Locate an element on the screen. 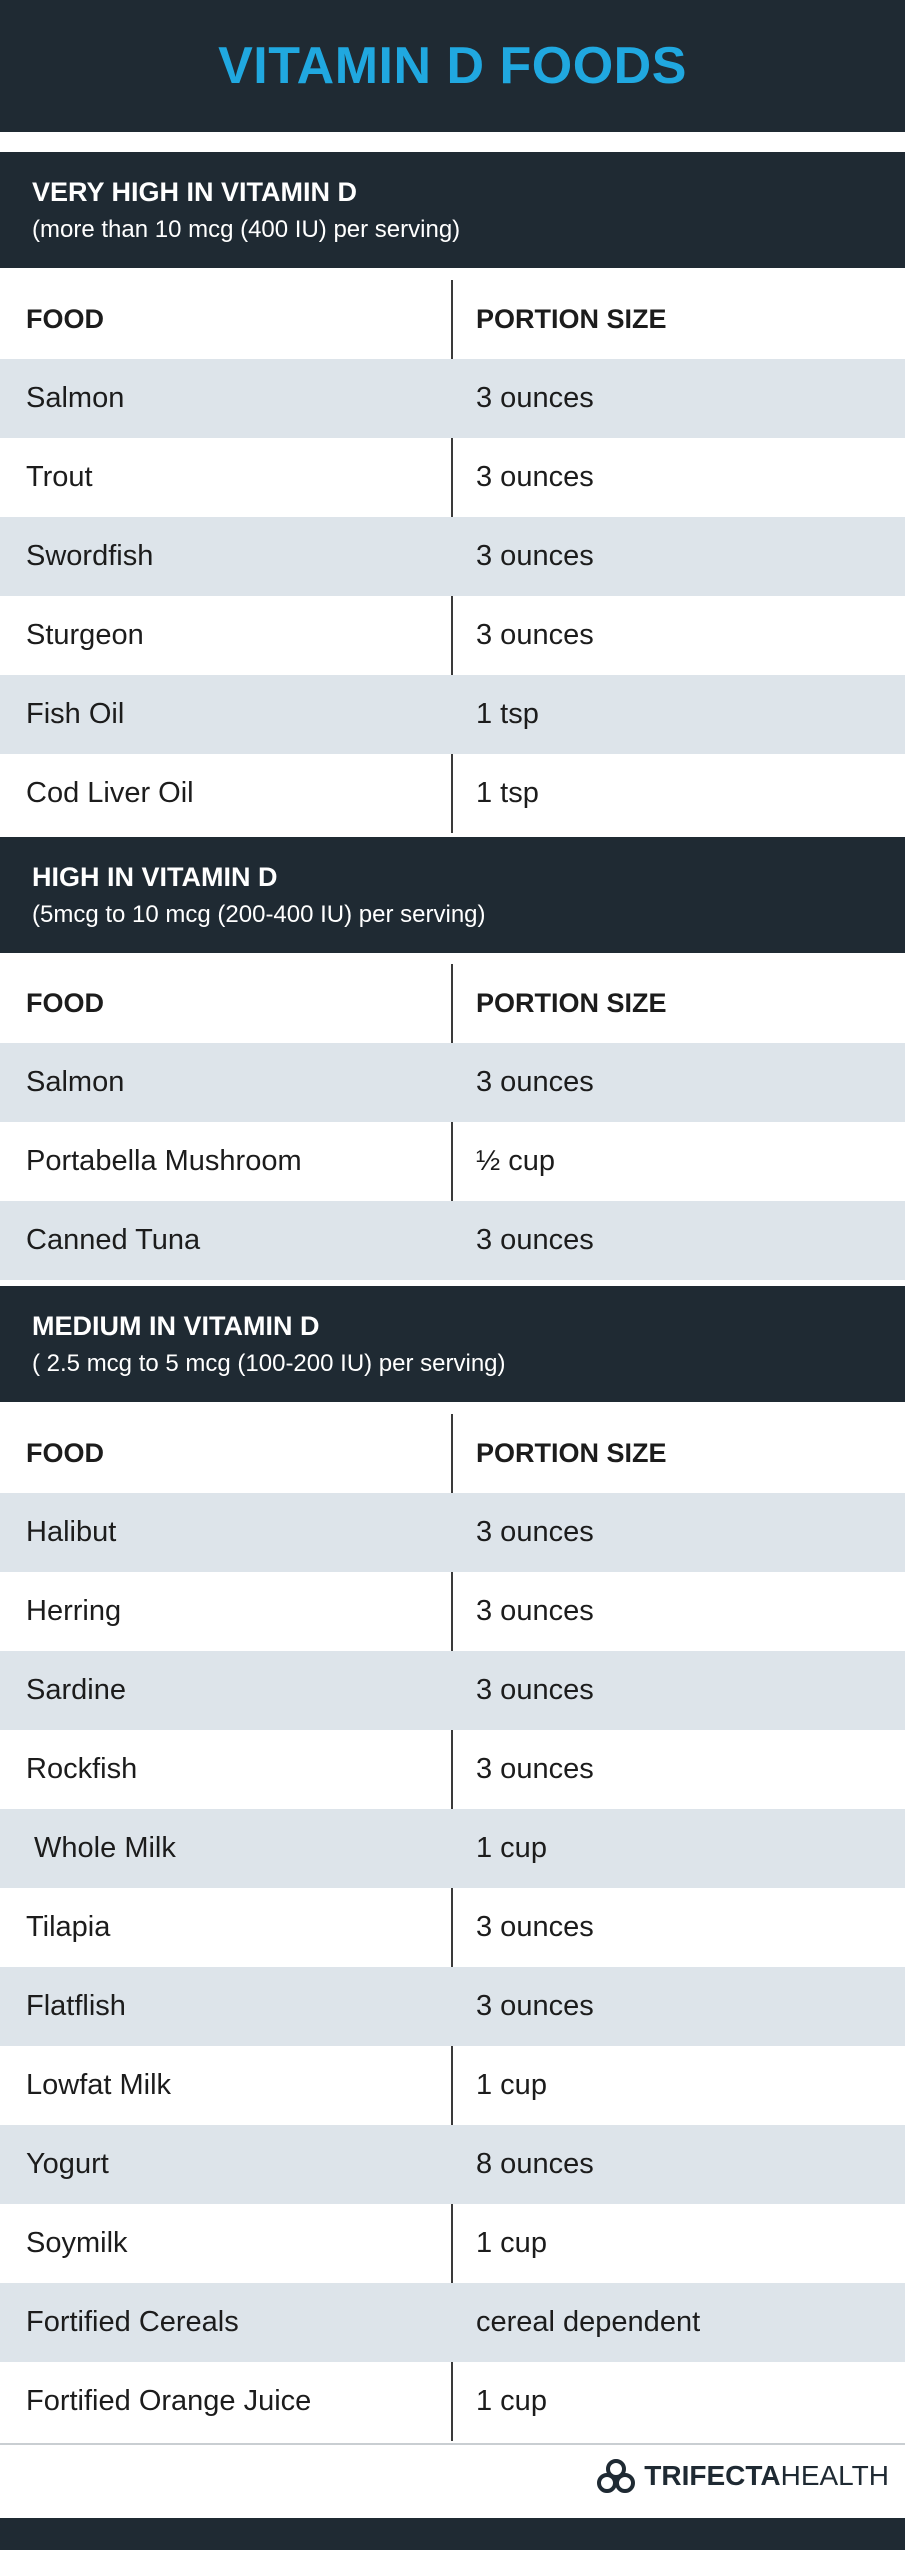 This screenshot has width=905, height=2550. table-row: Swordfish 3 ounces is located at coordinates (452, 556).